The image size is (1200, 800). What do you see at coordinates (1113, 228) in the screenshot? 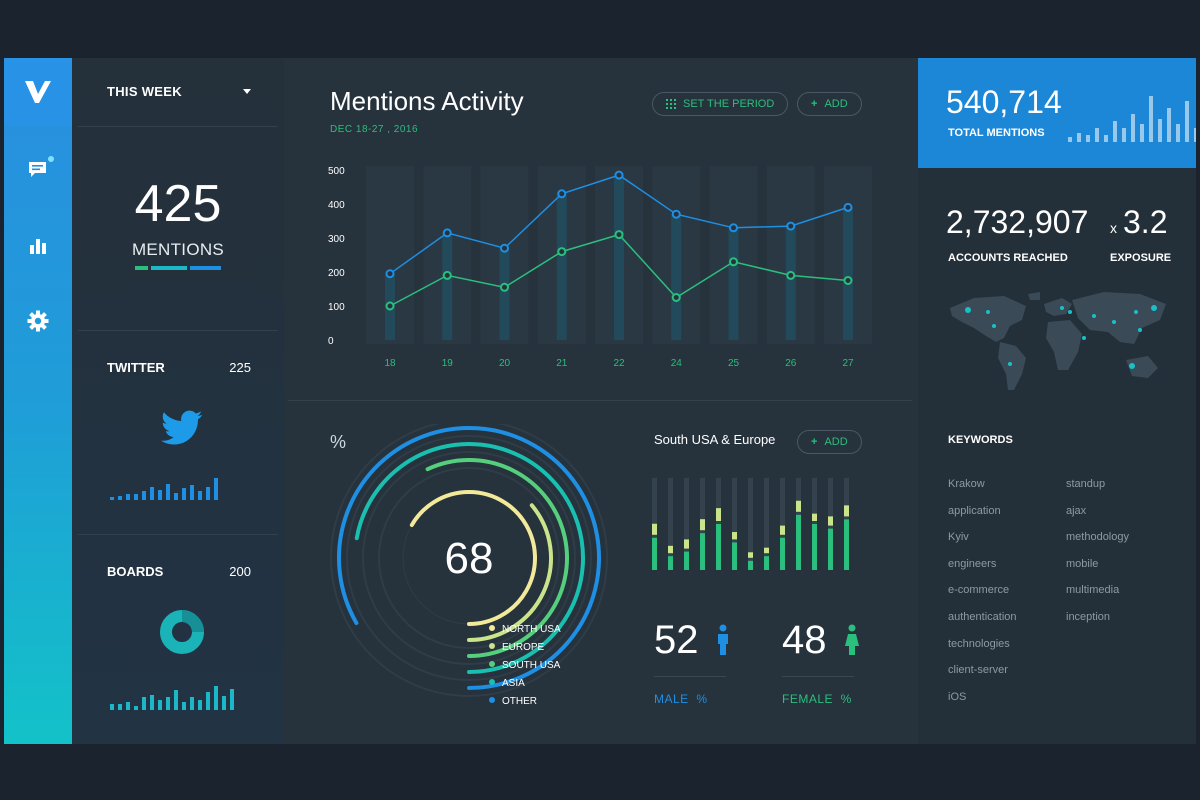
I see `exposure-prefix: x` at bounding box center [1113, 228].